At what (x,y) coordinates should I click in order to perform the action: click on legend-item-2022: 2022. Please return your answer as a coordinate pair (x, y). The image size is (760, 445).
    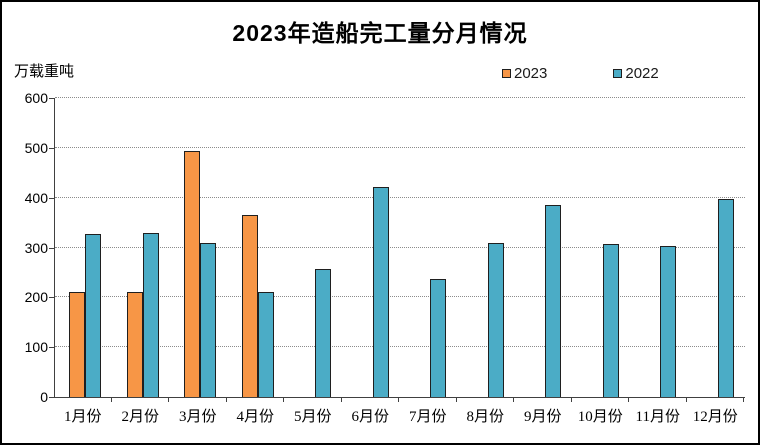
    Looking at the image, I should click on (636, 73).